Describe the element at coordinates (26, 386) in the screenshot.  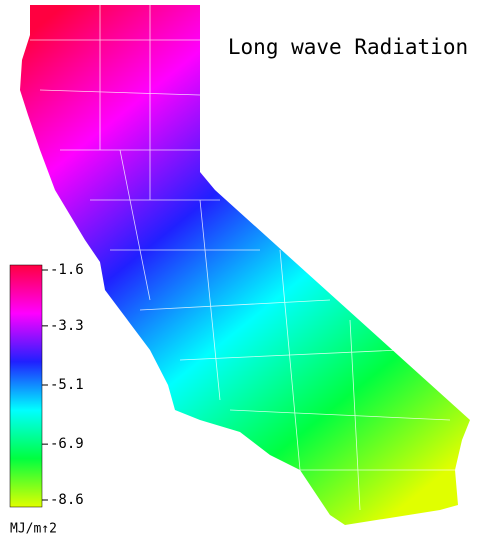
I see `colorbar` at that location.